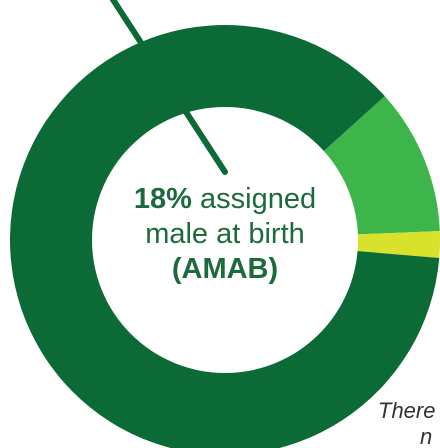 This screenshot has height=448, width=440. I want to click on note: n, so click(426, 436).